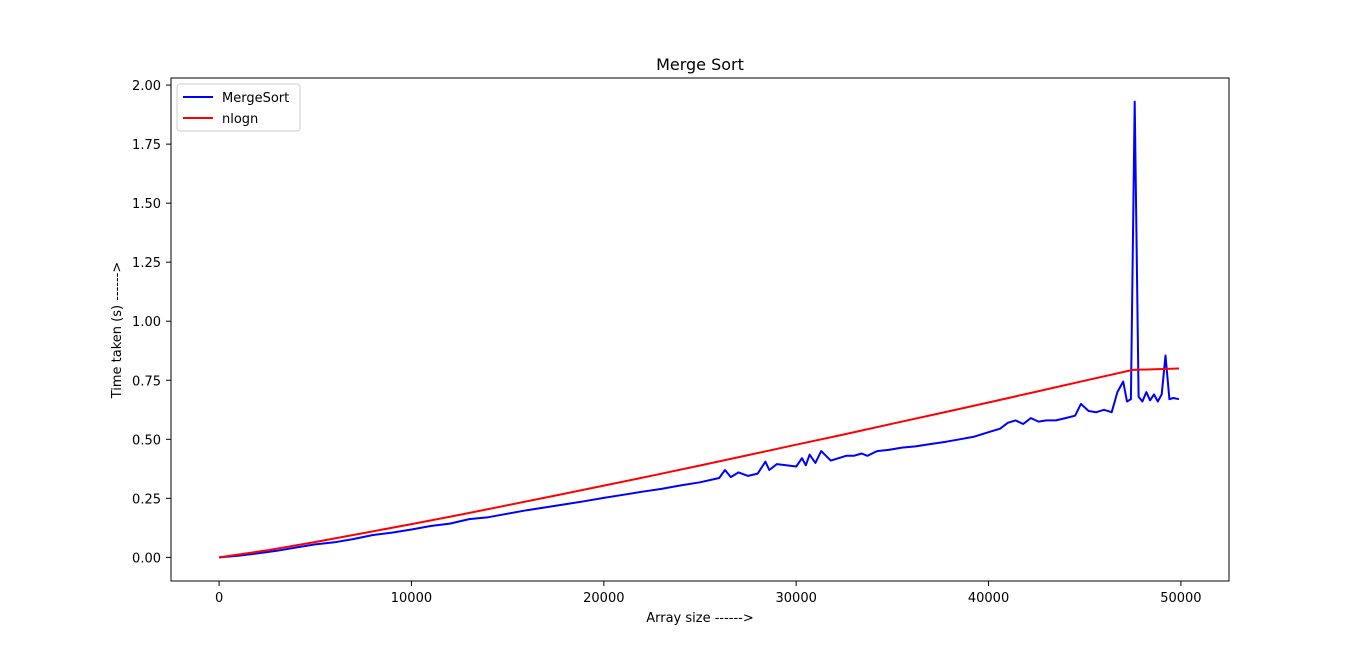 This screenshot has height=654, width=1366. What do you see at coordinates (146, 322) in the screenshot?
I see `y-tick-label: 1.00` at bounding box center [146, 322].